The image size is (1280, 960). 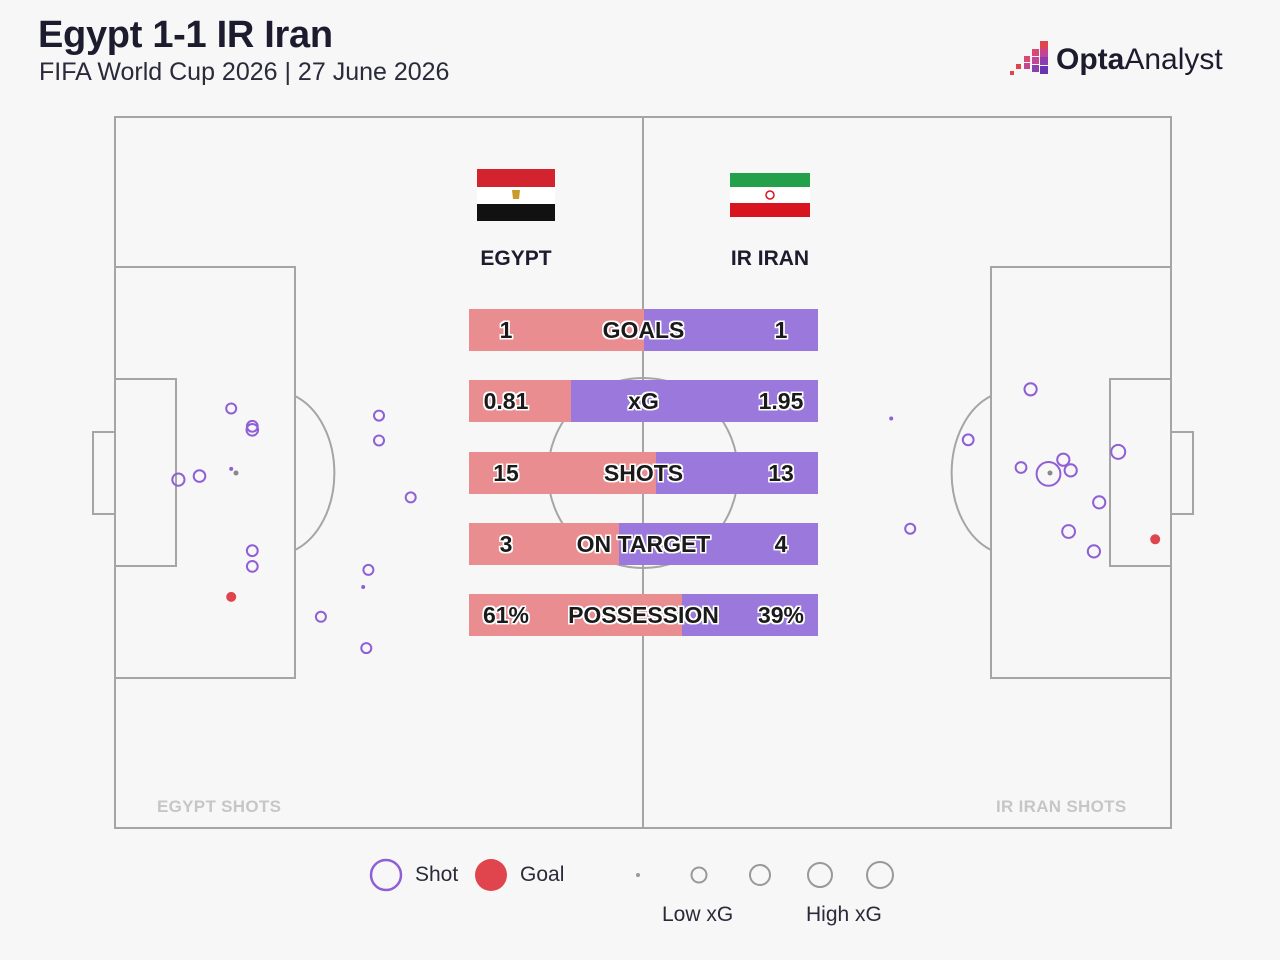 I want to click on eagle-icon, so click(x=516, y=194).